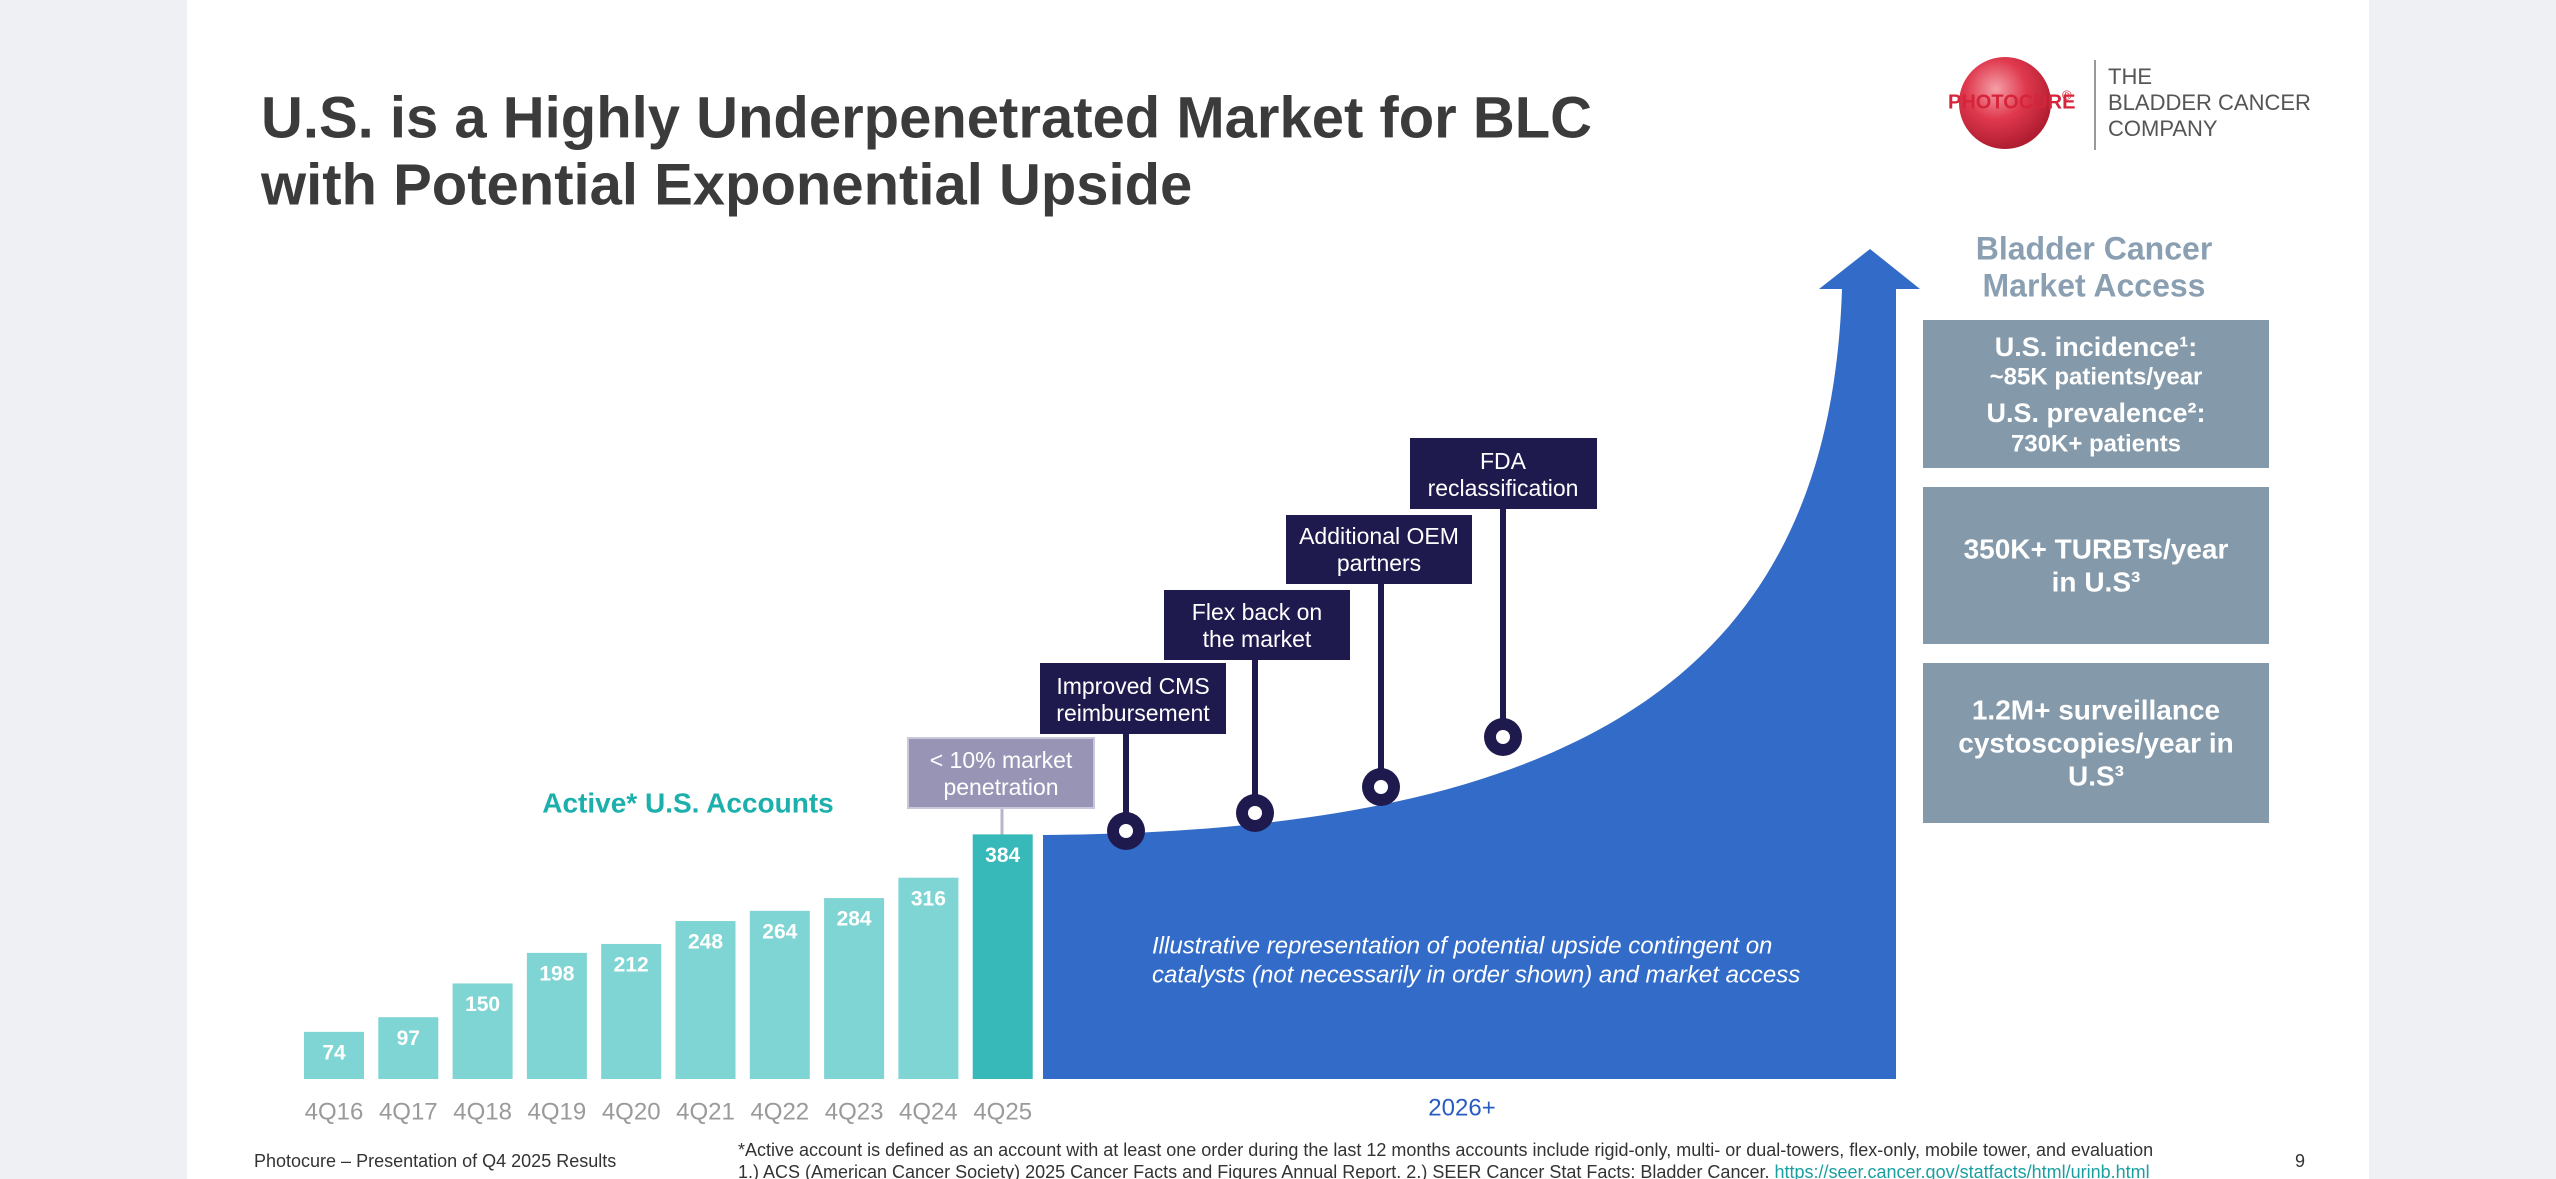  What do you see at coordinates (1379, 563) in the screenshot?
I see `milestone-label: partners` at bounding box center [1379, 563].